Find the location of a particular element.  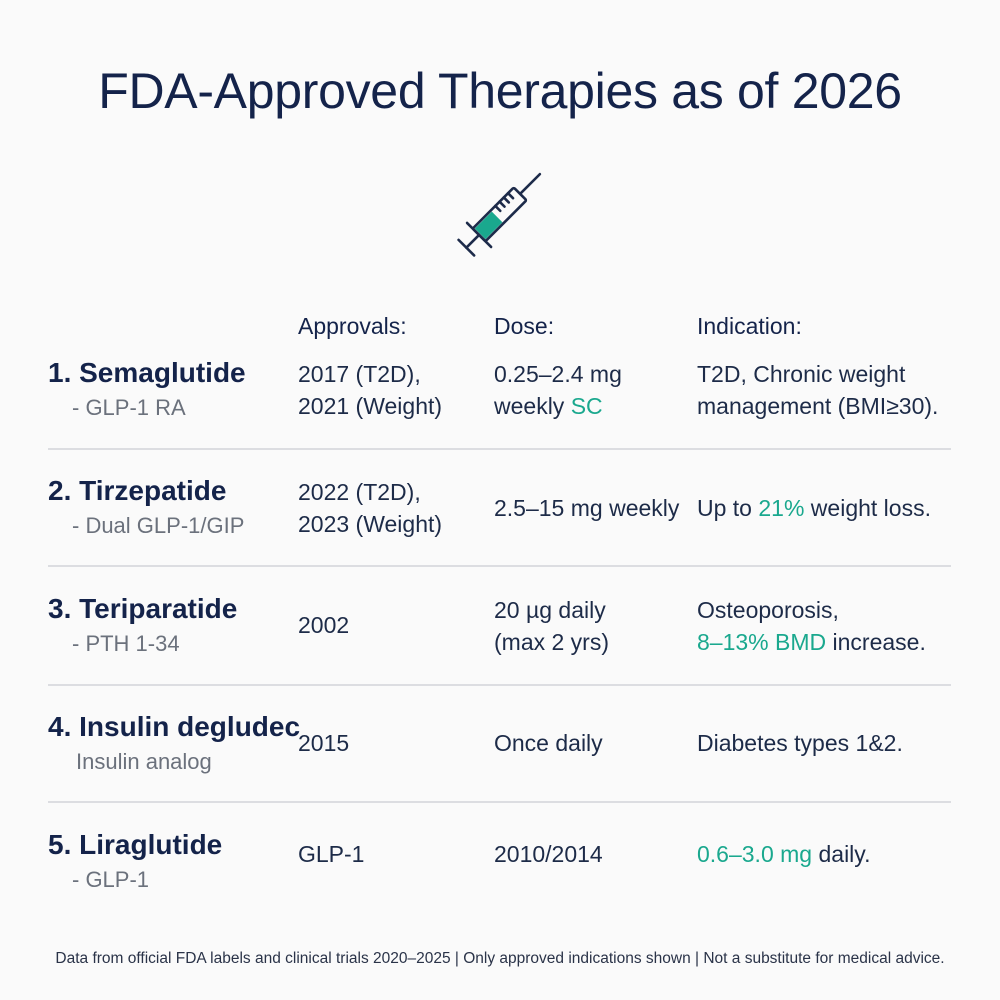

drug-name: 3. Teriparatide is located at coordinates (143, 608).